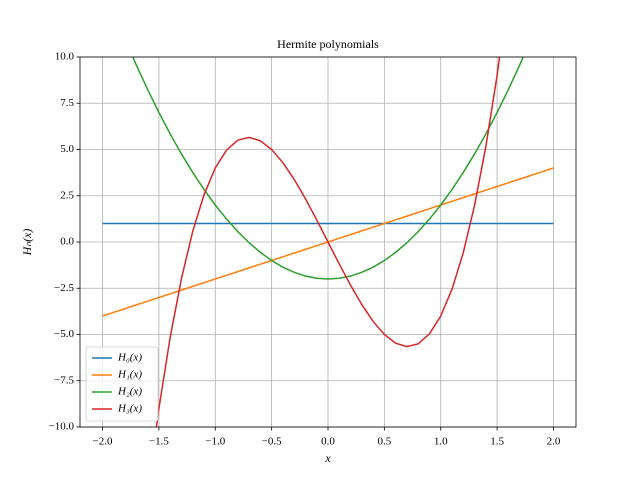 The height and width of the screenshot is (480, 640). Describe the element at coordinates (328, 442) in the screenshot. I see `x-tick-label: 0.0` at that location.